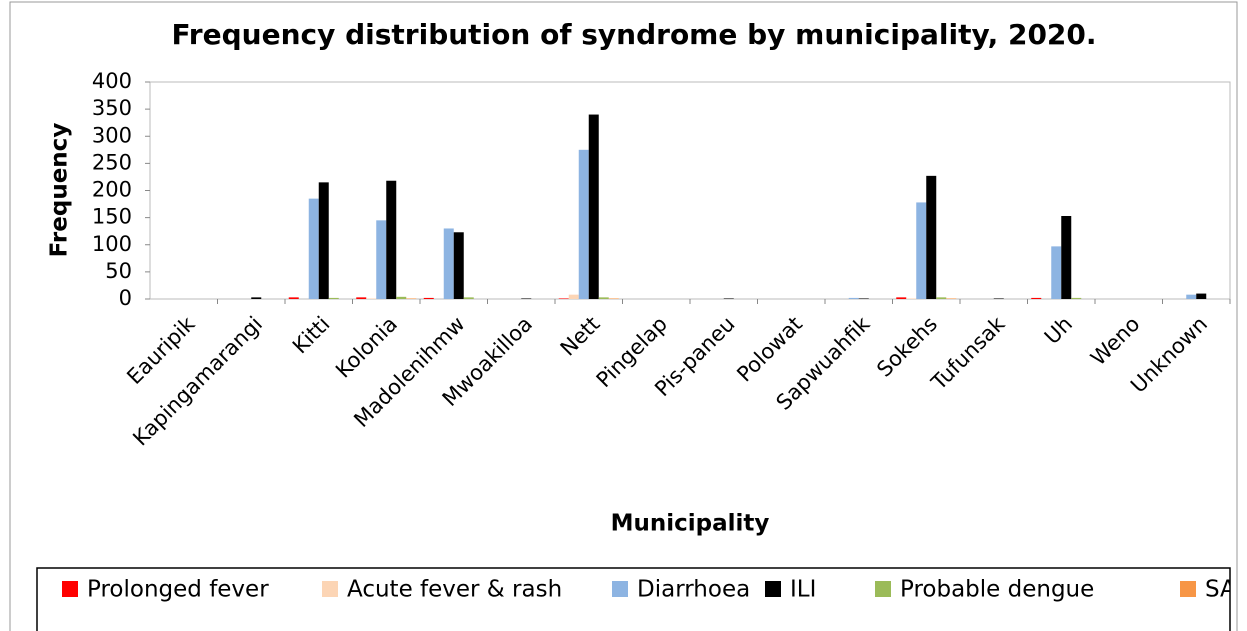  Describe the element at coordinates (997, 590) in the screenshot. I see `legend-label: Probable dengue` at that location.